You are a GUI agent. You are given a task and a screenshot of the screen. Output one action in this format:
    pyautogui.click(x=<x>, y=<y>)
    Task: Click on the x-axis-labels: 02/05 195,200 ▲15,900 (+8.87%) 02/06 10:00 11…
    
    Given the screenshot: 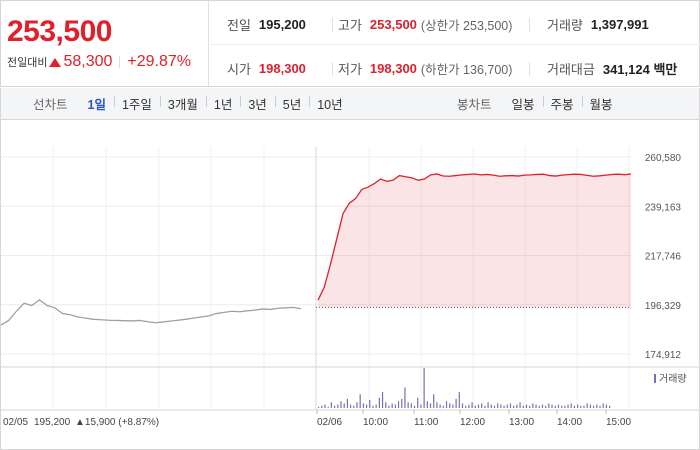 What is the action you would take?
    pyautogui.click(x=317, y=419)
    